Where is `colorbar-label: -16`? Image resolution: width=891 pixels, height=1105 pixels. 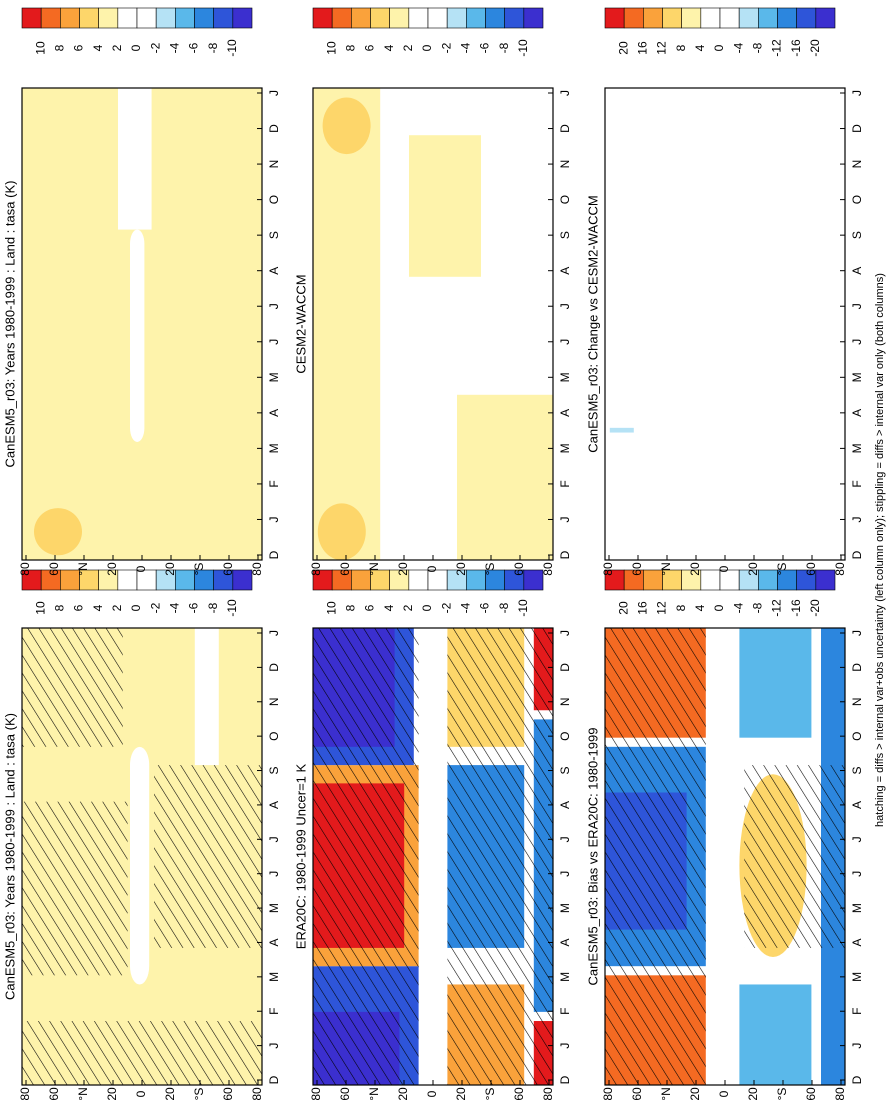
colorbar-label: -16 is located at coordinates (796, 608).